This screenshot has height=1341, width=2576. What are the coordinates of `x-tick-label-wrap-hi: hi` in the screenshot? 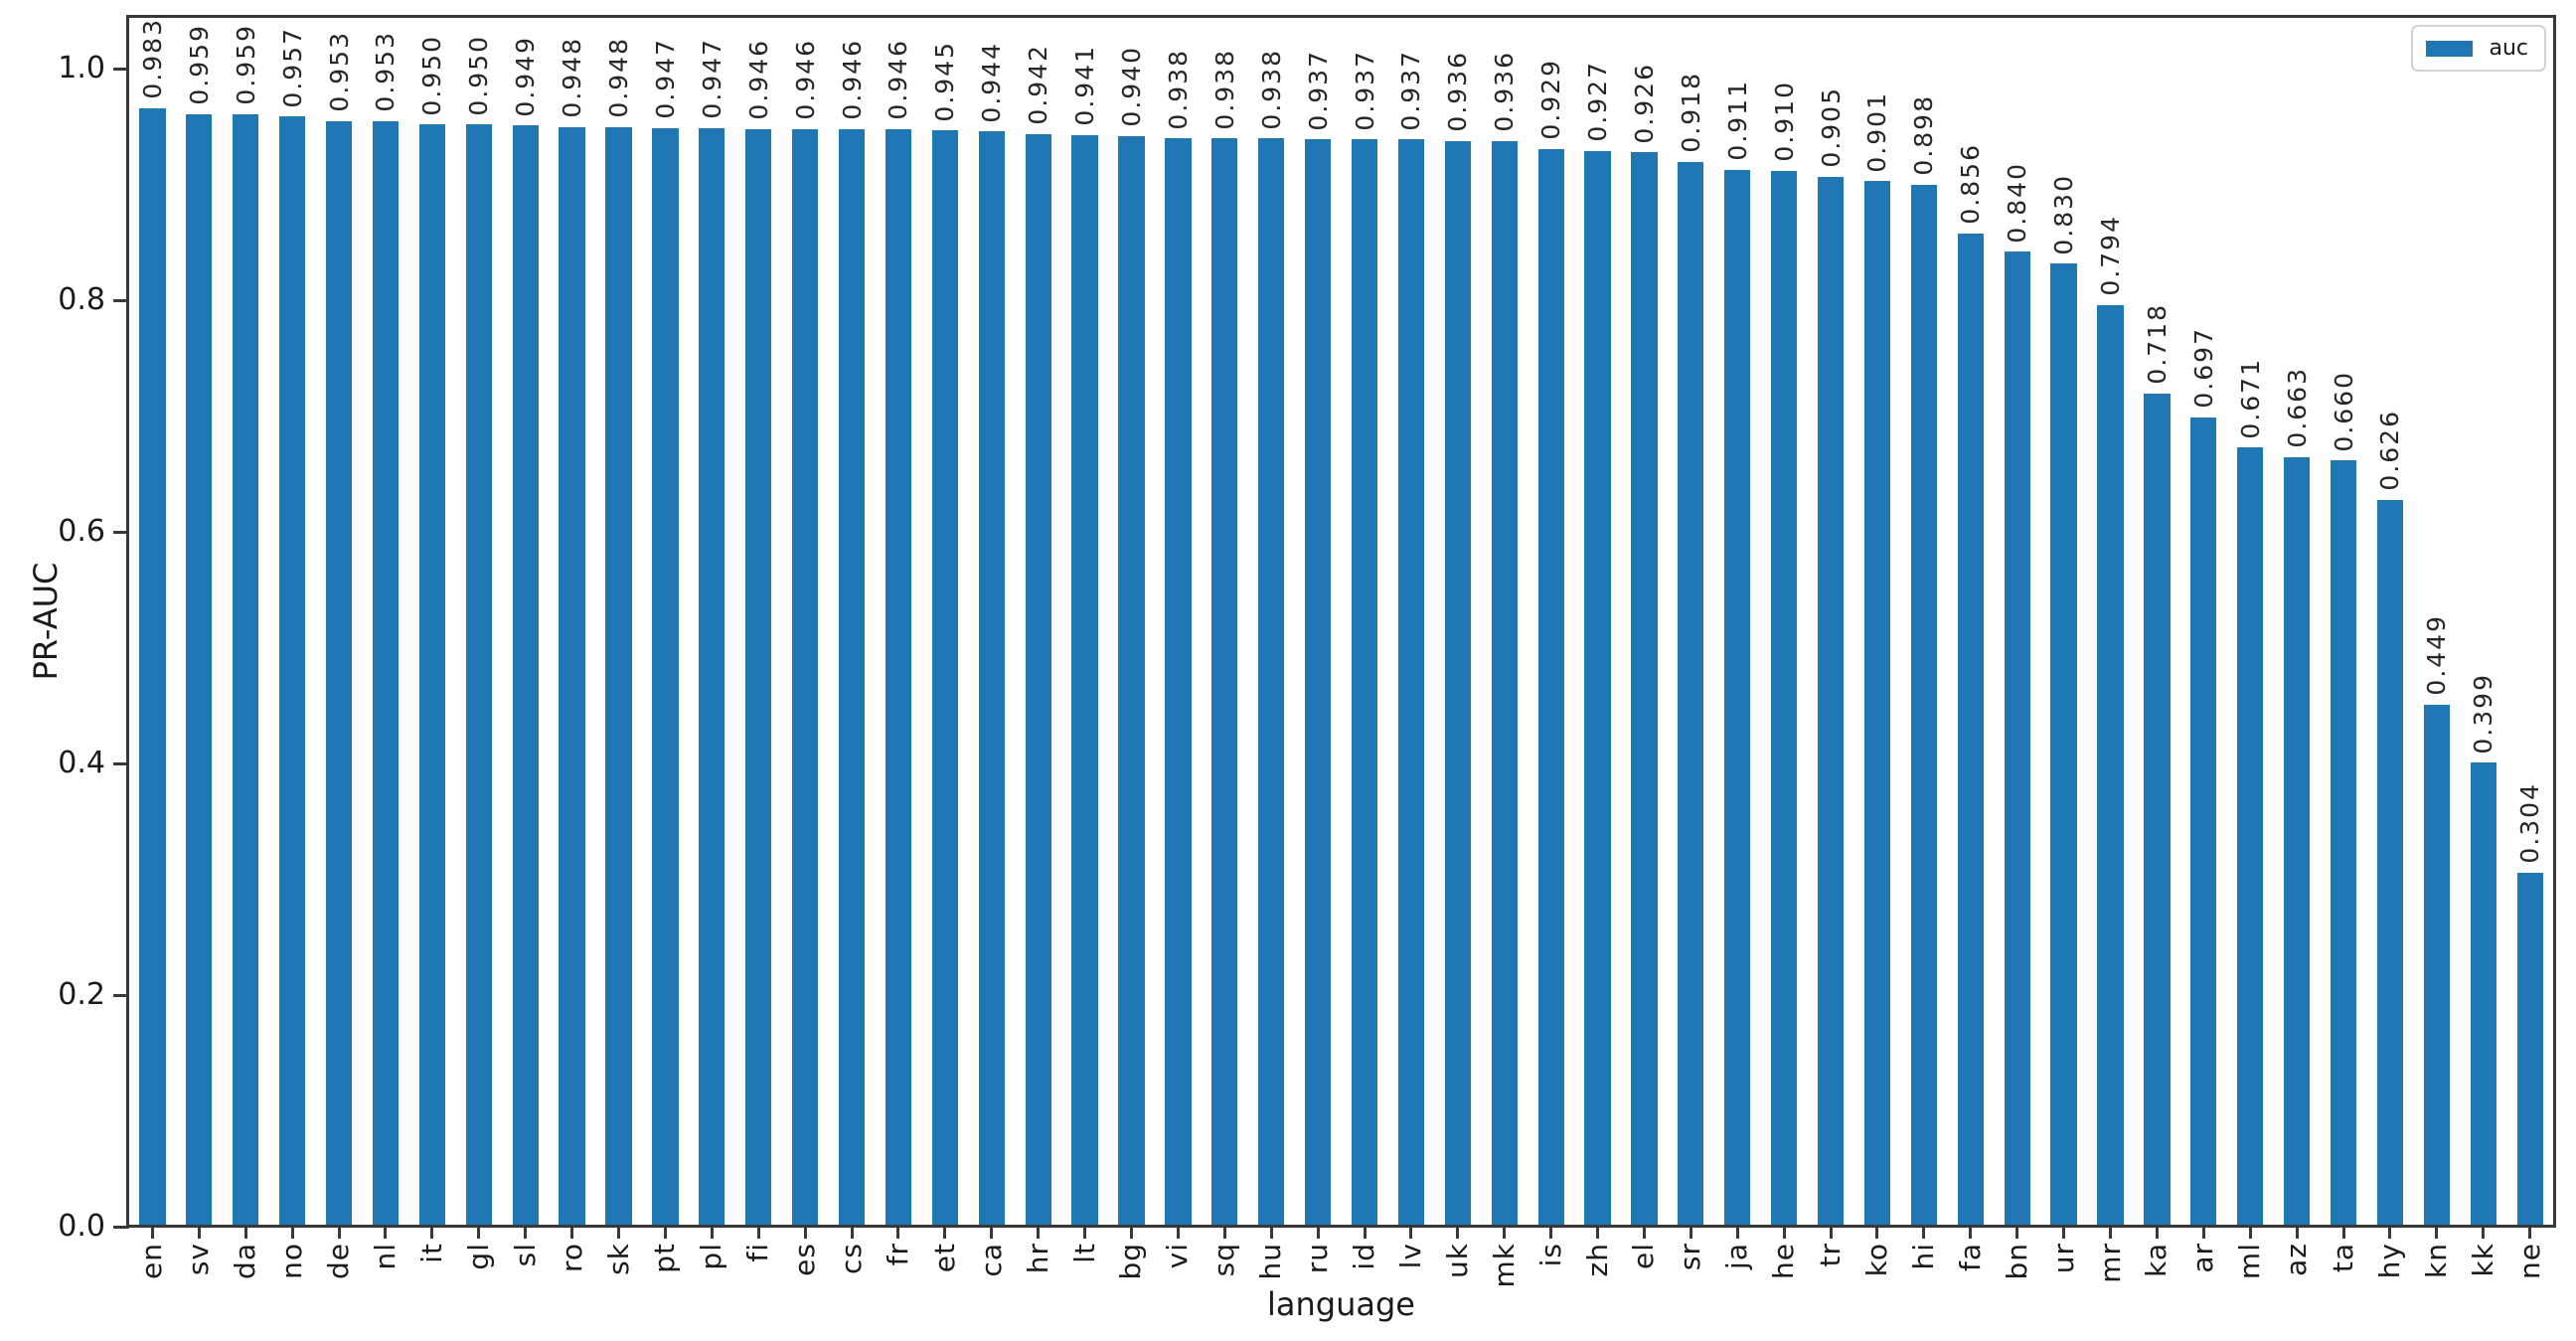 It's located at (1923, 1257).